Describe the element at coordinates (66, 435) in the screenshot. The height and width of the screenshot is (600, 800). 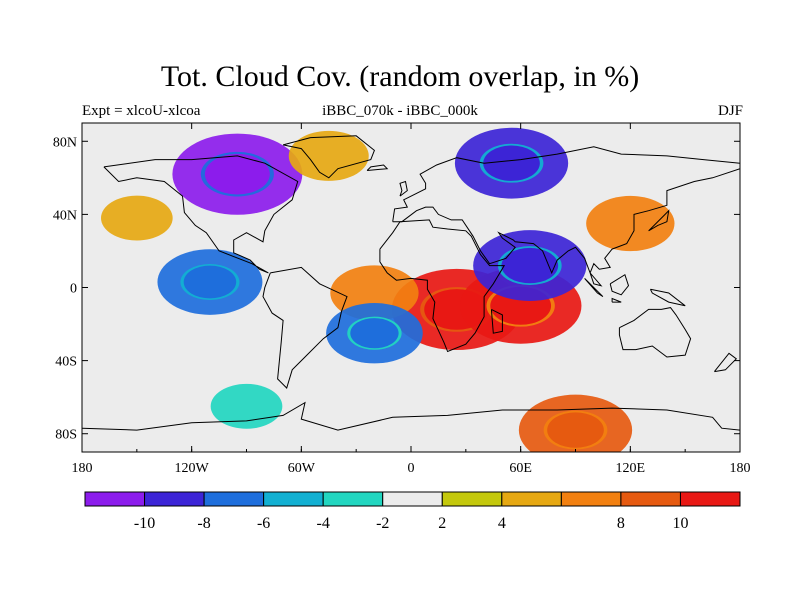
I see `y-tick-label: 80S` at that location.